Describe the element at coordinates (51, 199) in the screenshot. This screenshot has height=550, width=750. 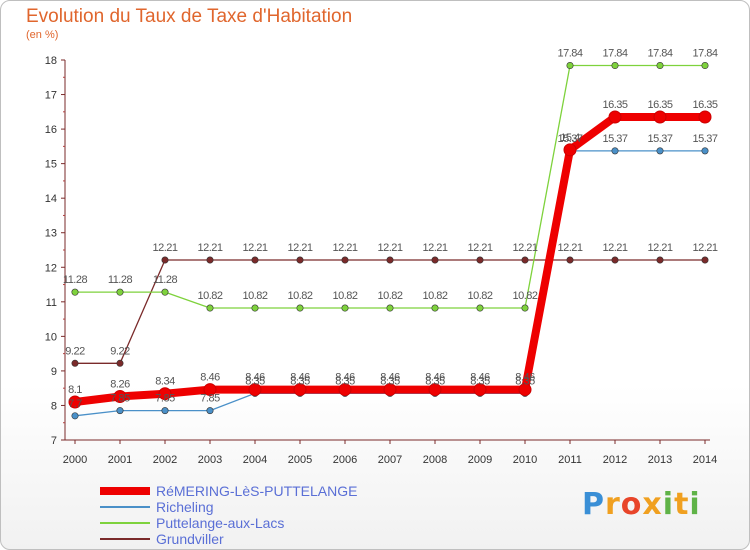
I see `y-tick-label: 14` at that location.